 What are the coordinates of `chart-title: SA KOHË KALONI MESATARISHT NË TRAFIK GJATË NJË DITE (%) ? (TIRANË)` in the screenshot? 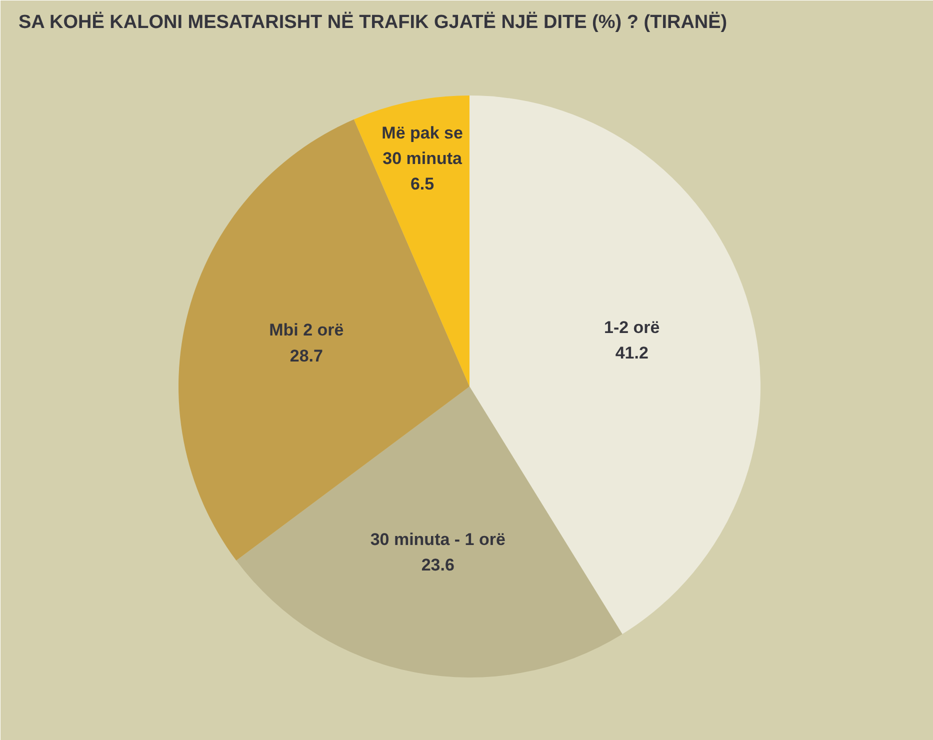 It's located at (373, 22).